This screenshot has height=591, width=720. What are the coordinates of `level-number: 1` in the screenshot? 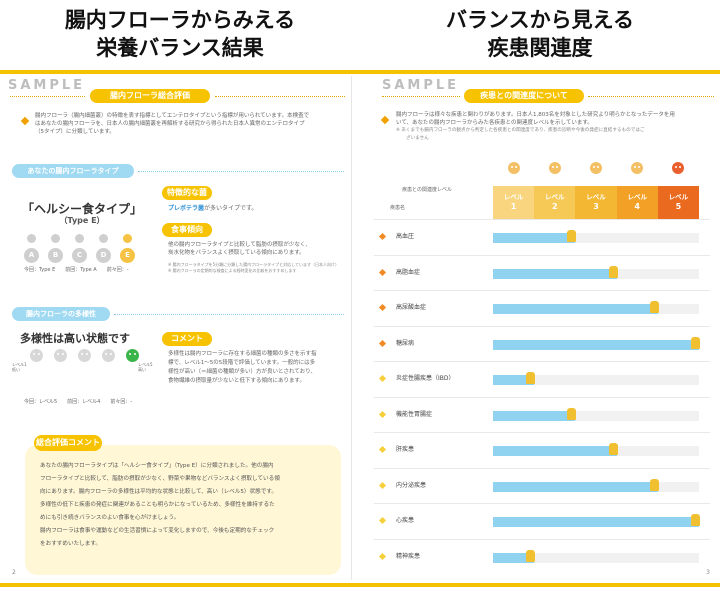 It's located at (513, 206).